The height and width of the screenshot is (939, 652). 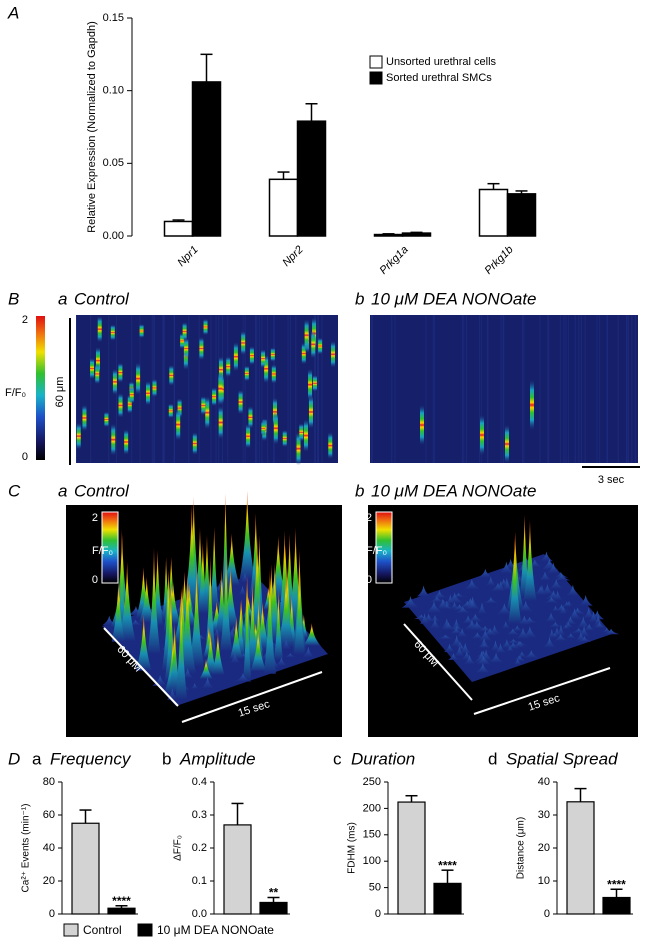 What do you see at coordinates (383, 758) in the screenshot?
I see `chart-title: Duration` at bounding box center [383, 758].